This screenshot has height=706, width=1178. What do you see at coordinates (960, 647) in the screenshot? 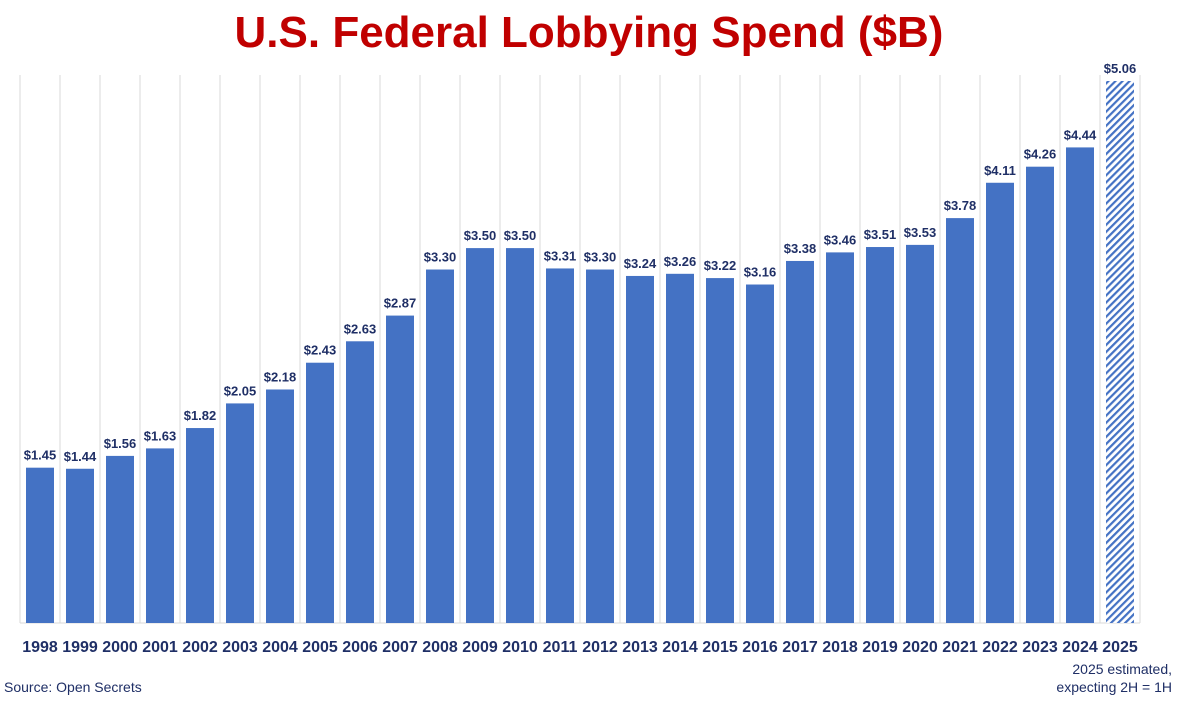
I see `tick-label-2021: 2021` at bounding box center [960, 647].